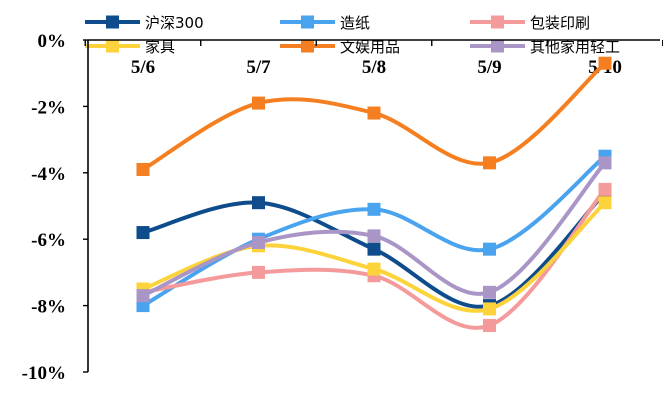 The height and width of the screenshot is (405, 663). What do you see at coordinates (258, 67) in the screenshot?
I see `x-tick-label: 5/7` at bounding box center [258, 67].